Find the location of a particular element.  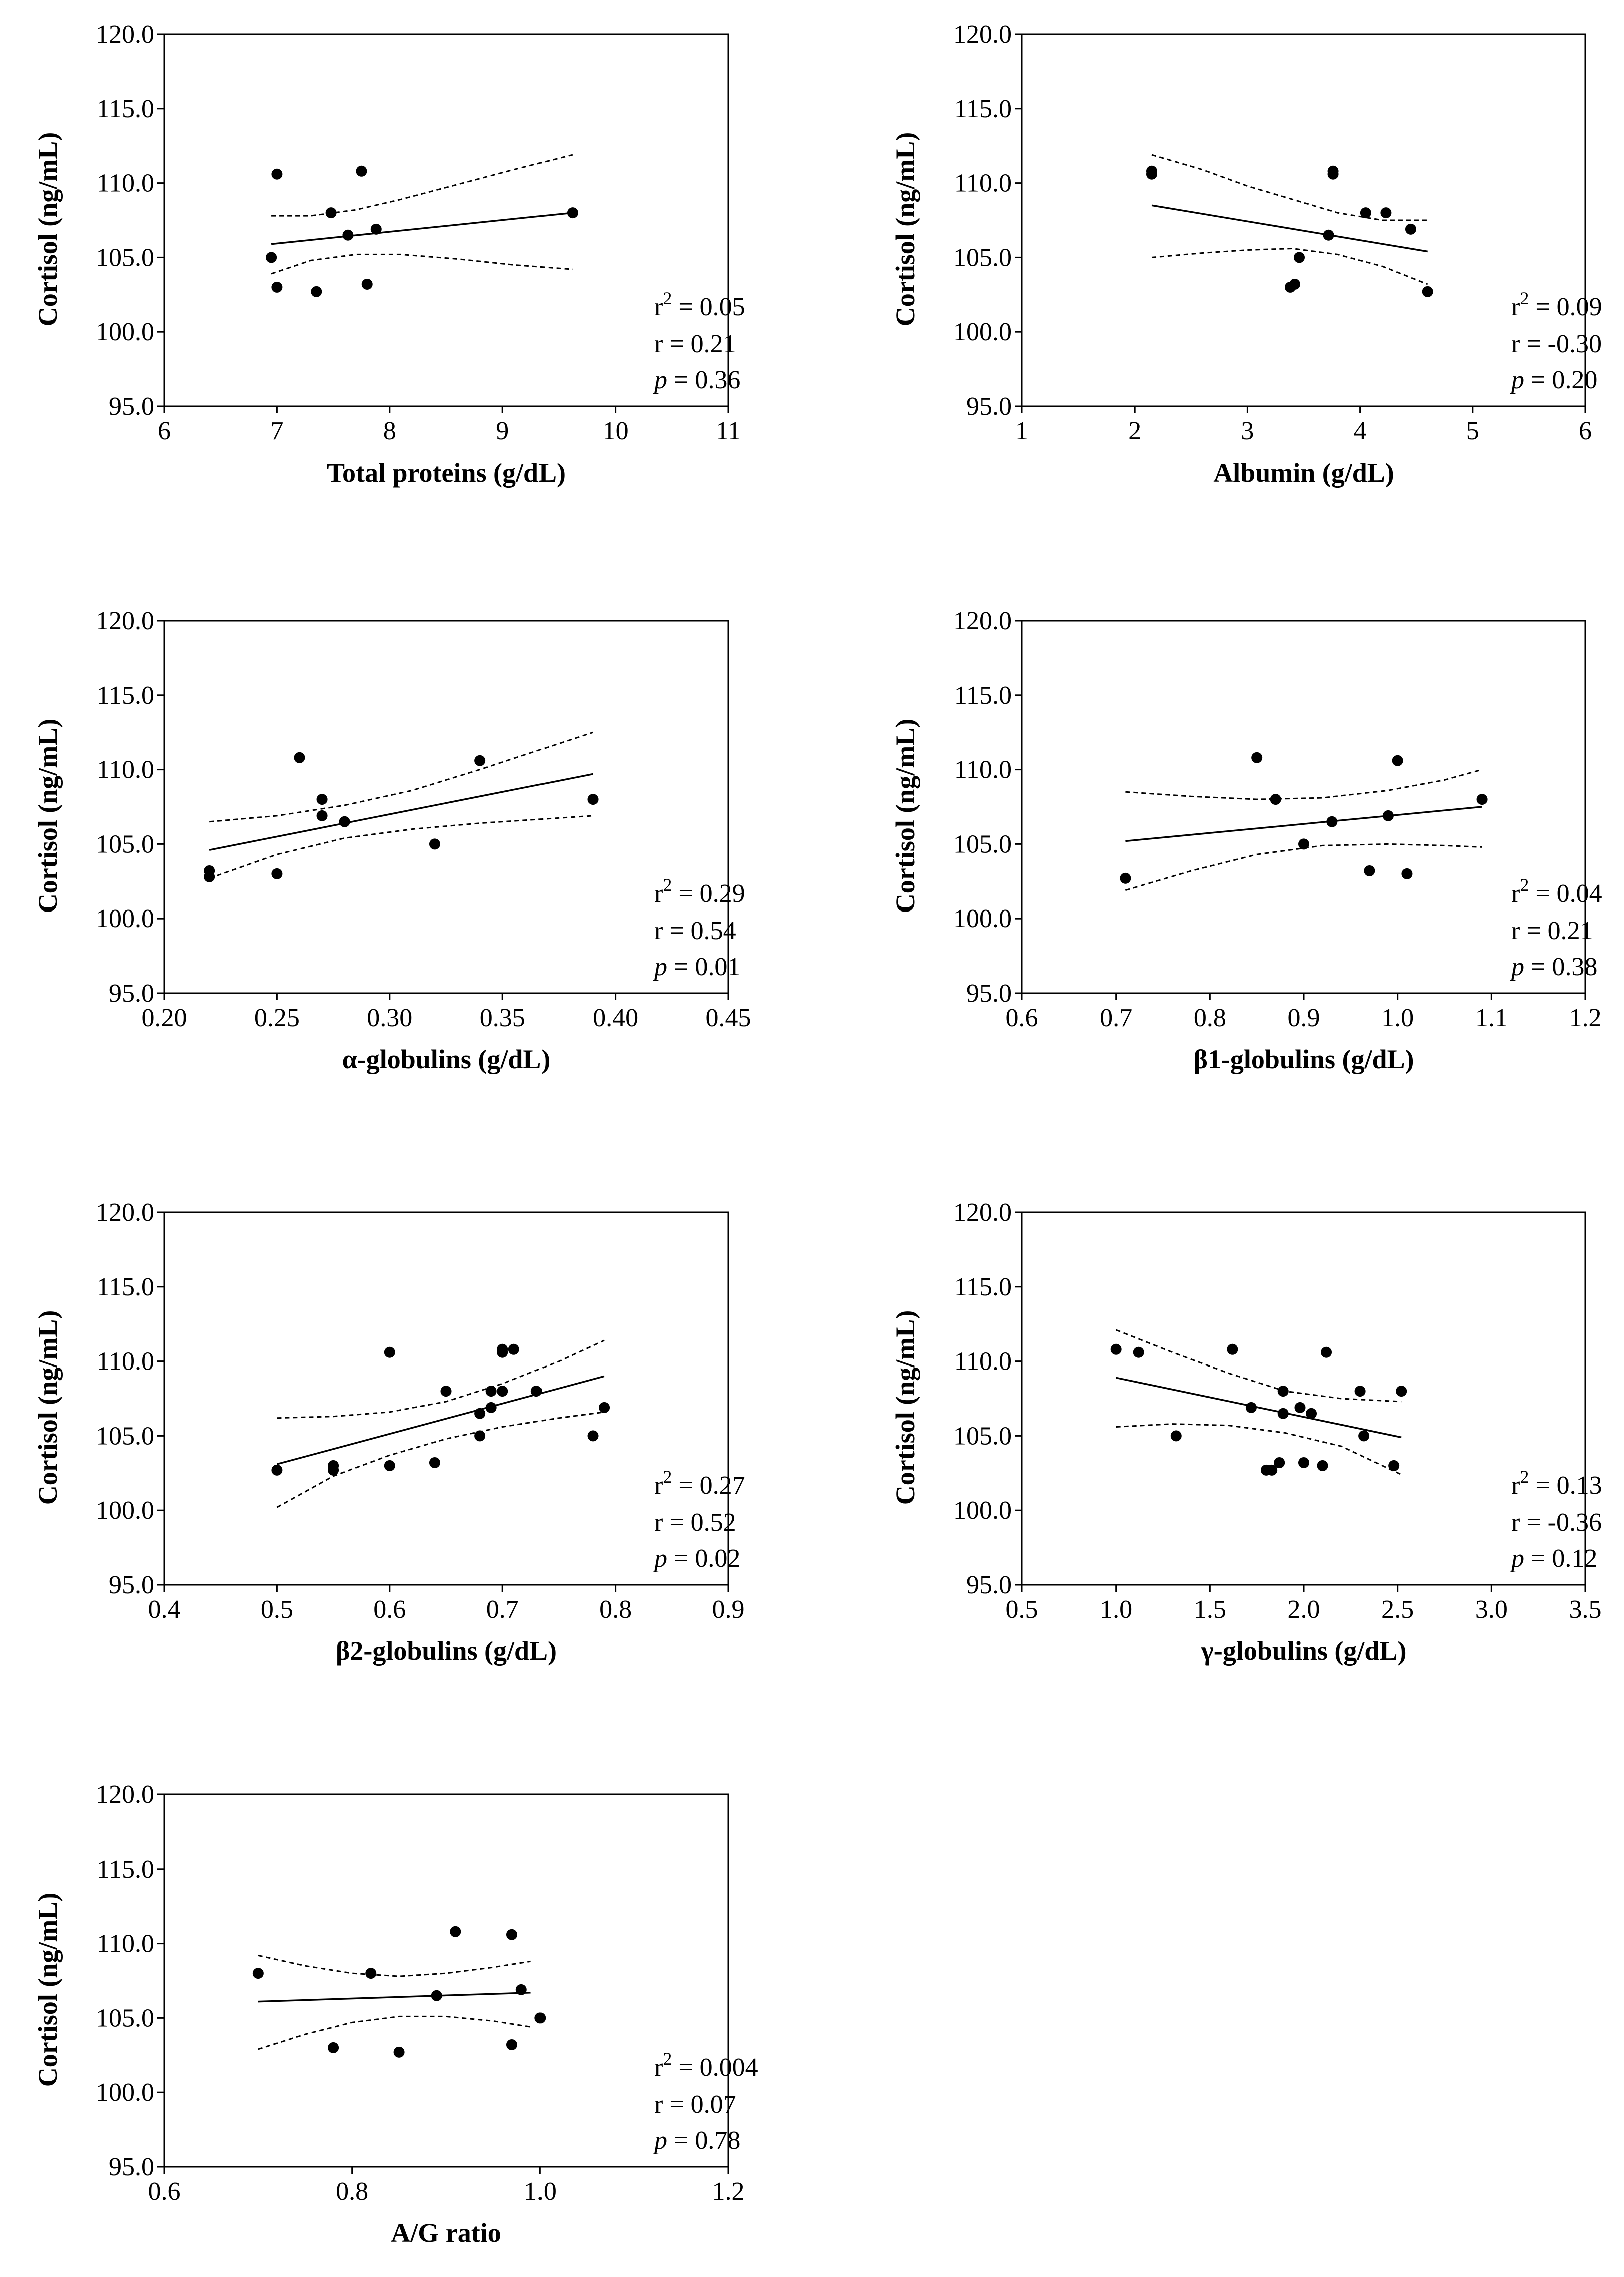

x-tick-label: 6 is located at coordinates (1585, 431).